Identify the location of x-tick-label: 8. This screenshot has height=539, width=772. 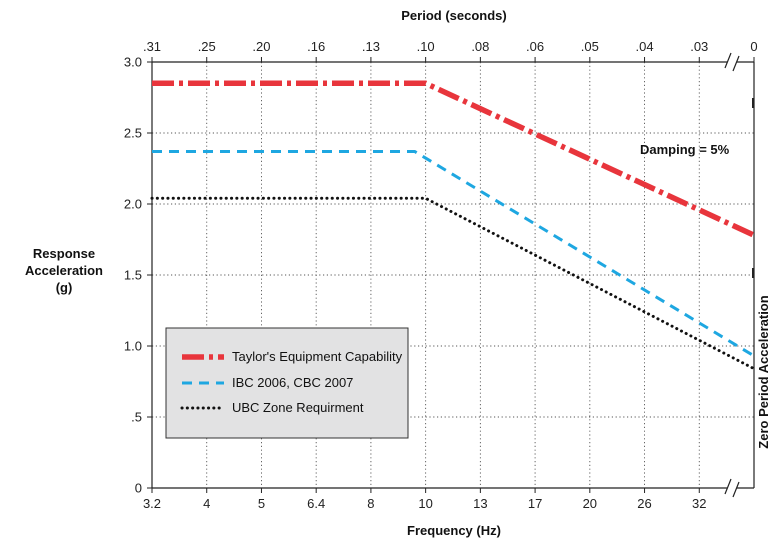
(370, 503).